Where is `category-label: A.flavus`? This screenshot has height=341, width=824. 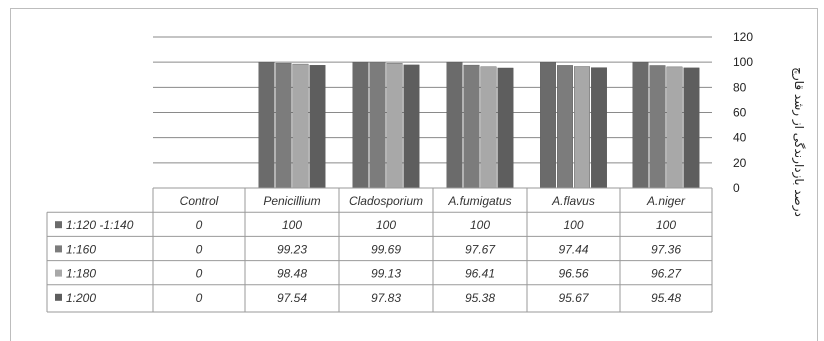 category-label: A.flavus is located at coordinates (573, 201).